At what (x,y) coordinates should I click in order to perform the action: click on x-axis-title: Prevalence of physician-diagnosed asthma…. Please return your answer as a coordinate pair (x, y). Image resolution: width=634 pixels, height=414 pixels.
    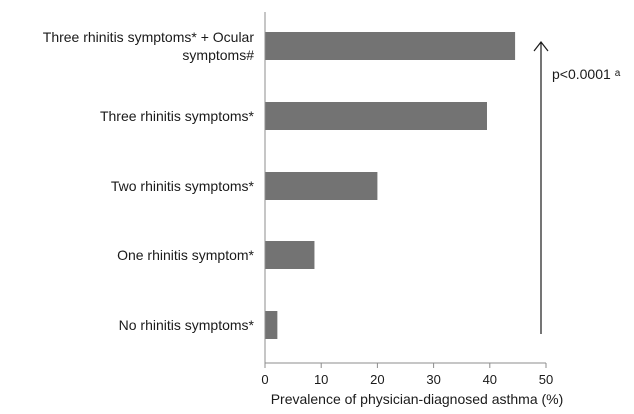
    Looking at the image, I should click on (417, 399).